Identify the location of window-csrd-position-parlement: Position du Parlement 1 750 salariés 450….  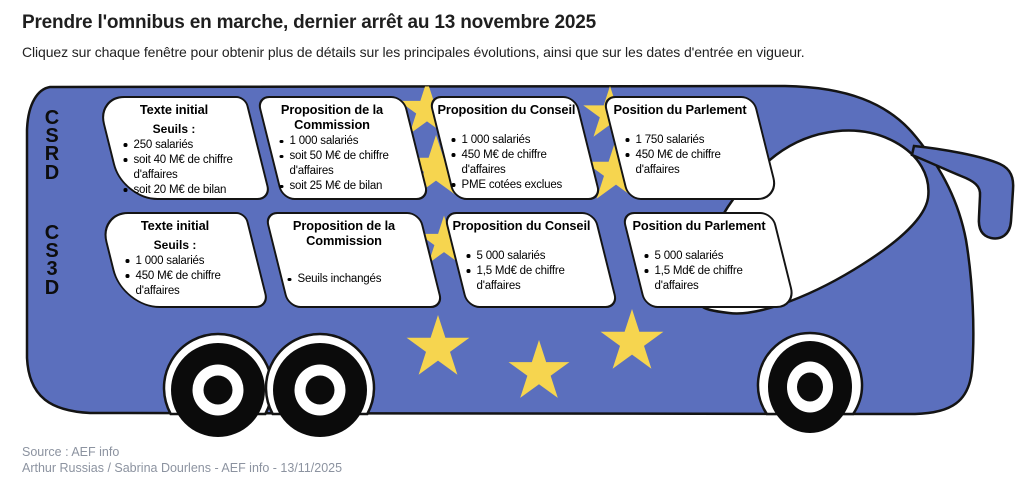
(691, 148).